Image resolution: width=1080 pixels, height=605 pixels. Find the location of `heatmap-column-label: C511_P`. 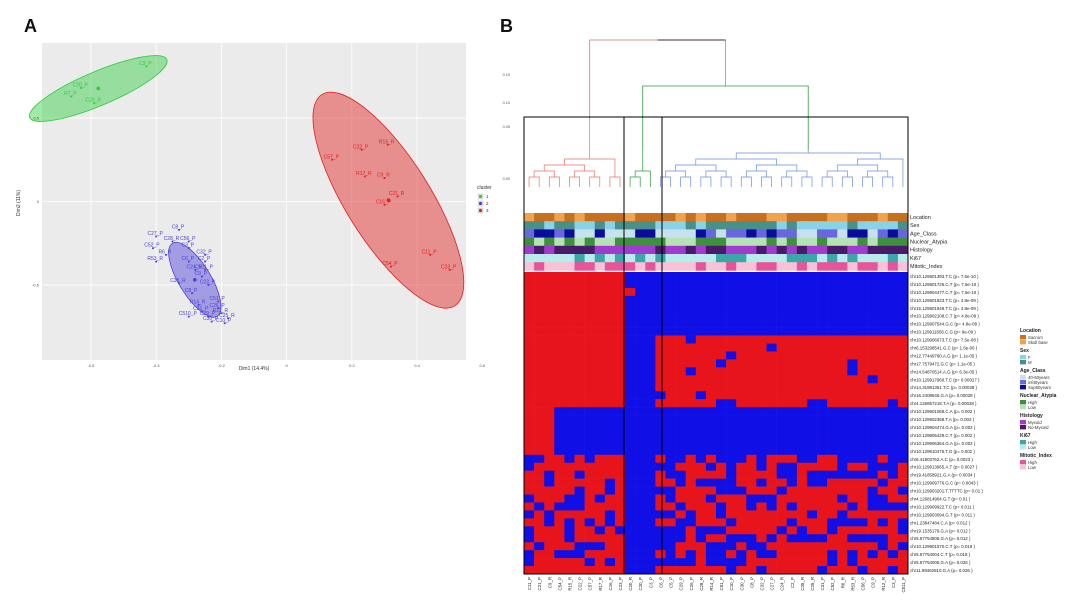

heatmap-column-label: C511_P is located at coordinates (903, 585).